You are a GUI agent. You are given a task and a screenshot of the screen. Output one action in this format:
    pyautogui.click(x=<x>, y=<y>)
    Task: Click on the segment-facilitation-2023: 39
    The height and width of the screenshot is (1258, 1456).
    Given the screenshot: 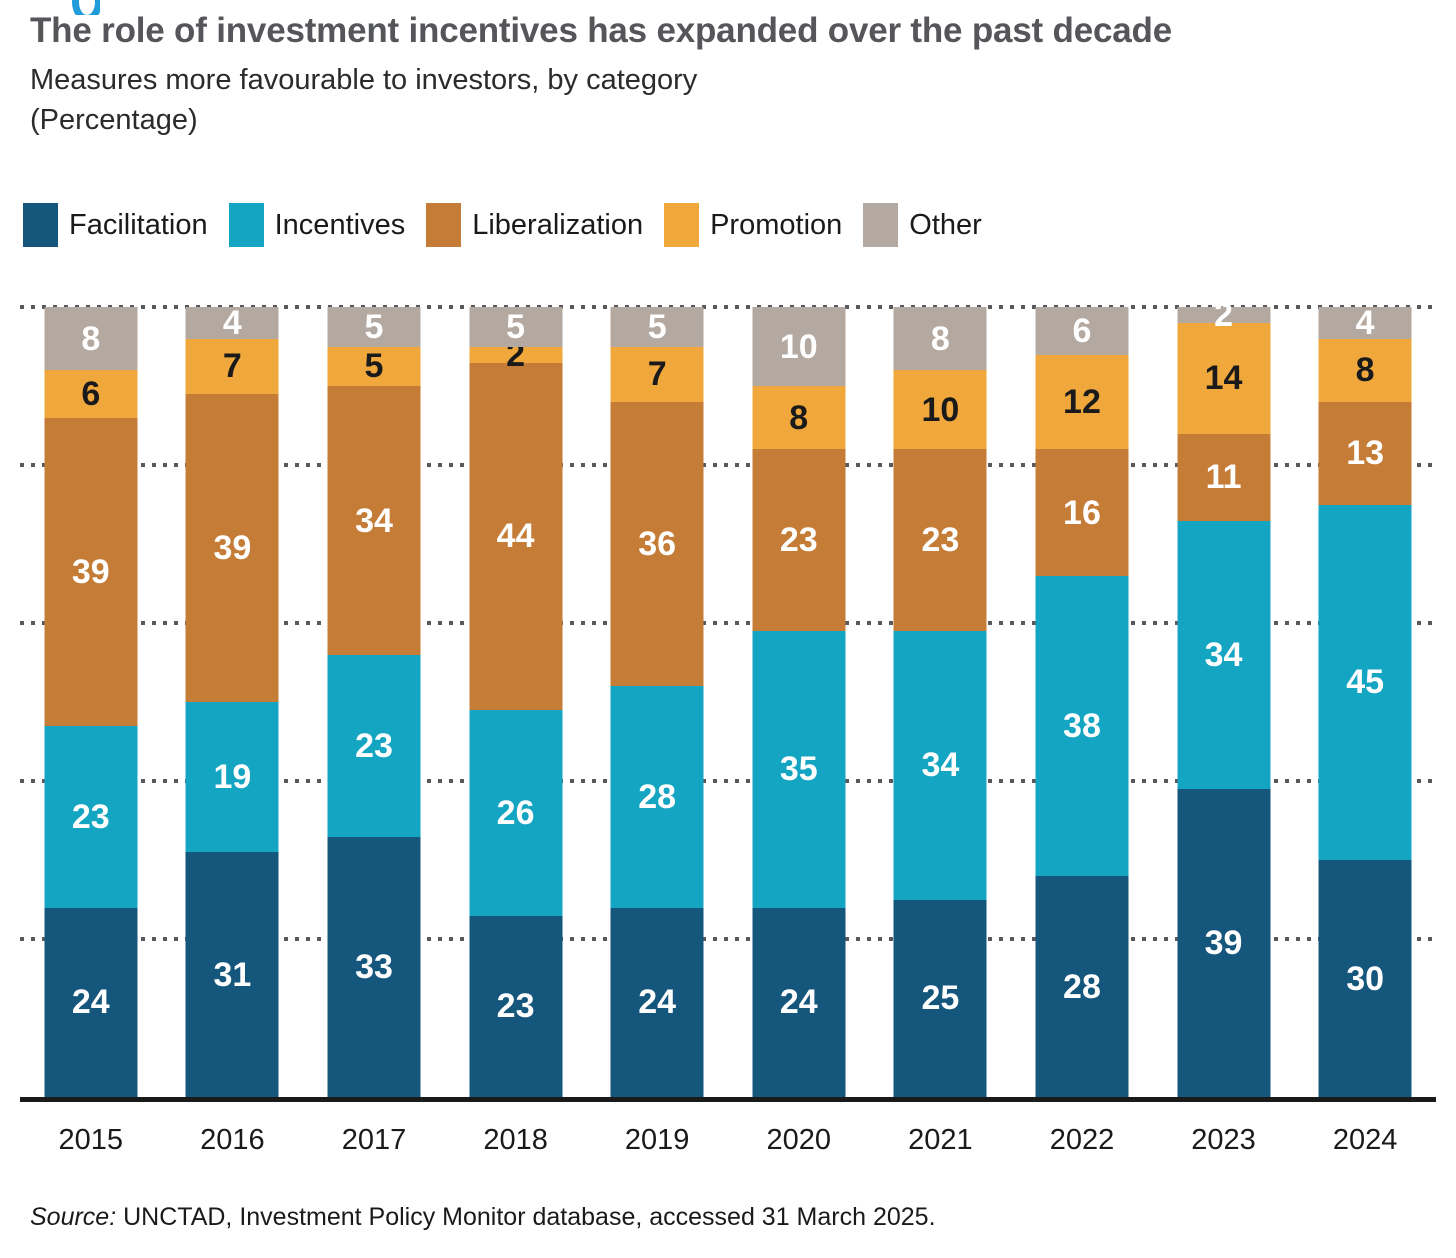 What is the action you would take?
    pyautogui.click(x=1224, y=943)
    